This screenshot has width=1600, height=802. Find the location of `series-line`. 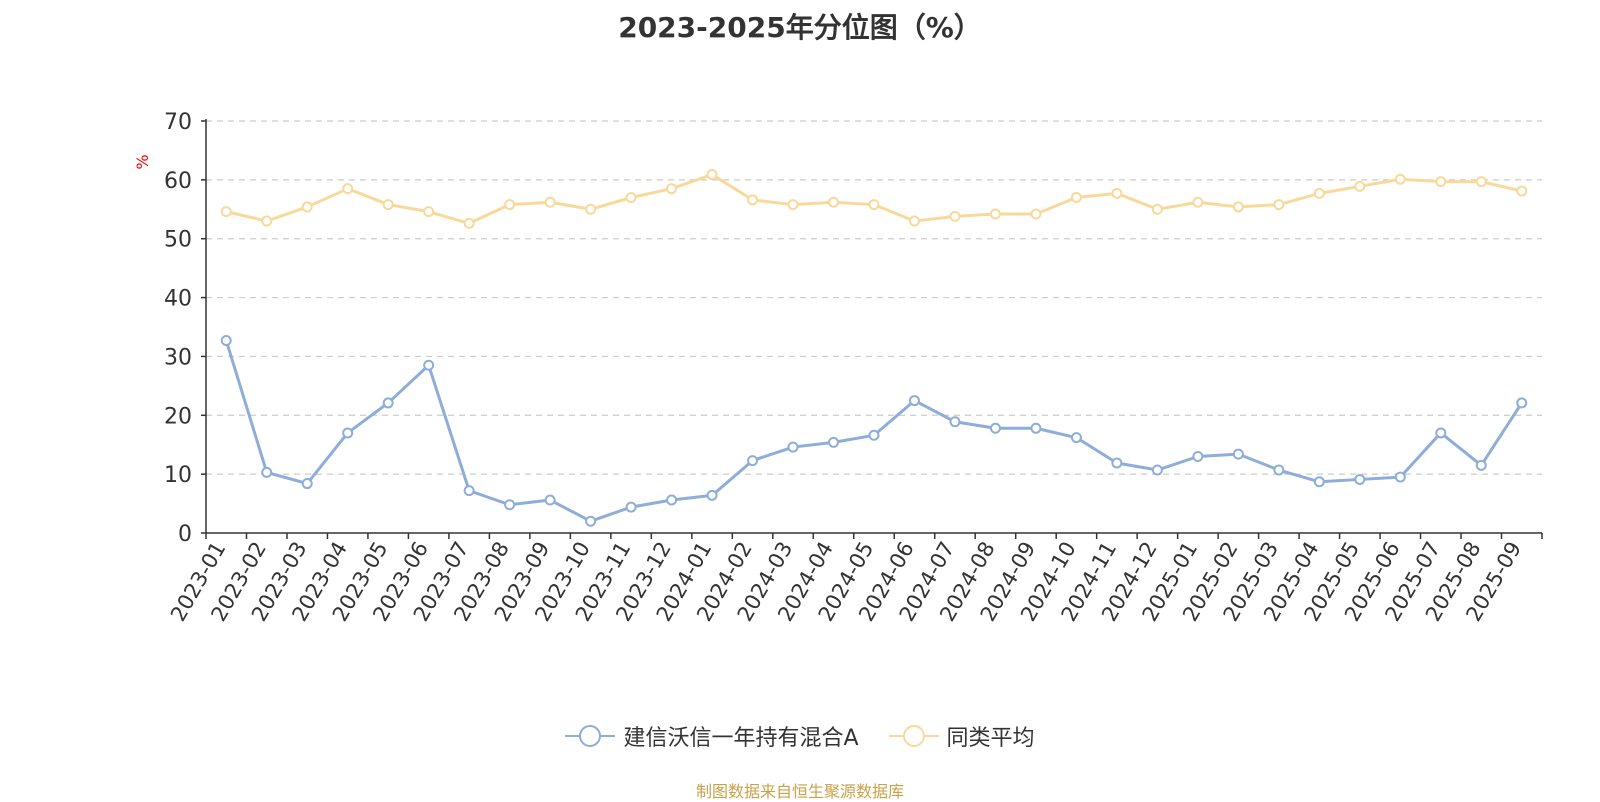

series-line is located at coordinates (874, 199).